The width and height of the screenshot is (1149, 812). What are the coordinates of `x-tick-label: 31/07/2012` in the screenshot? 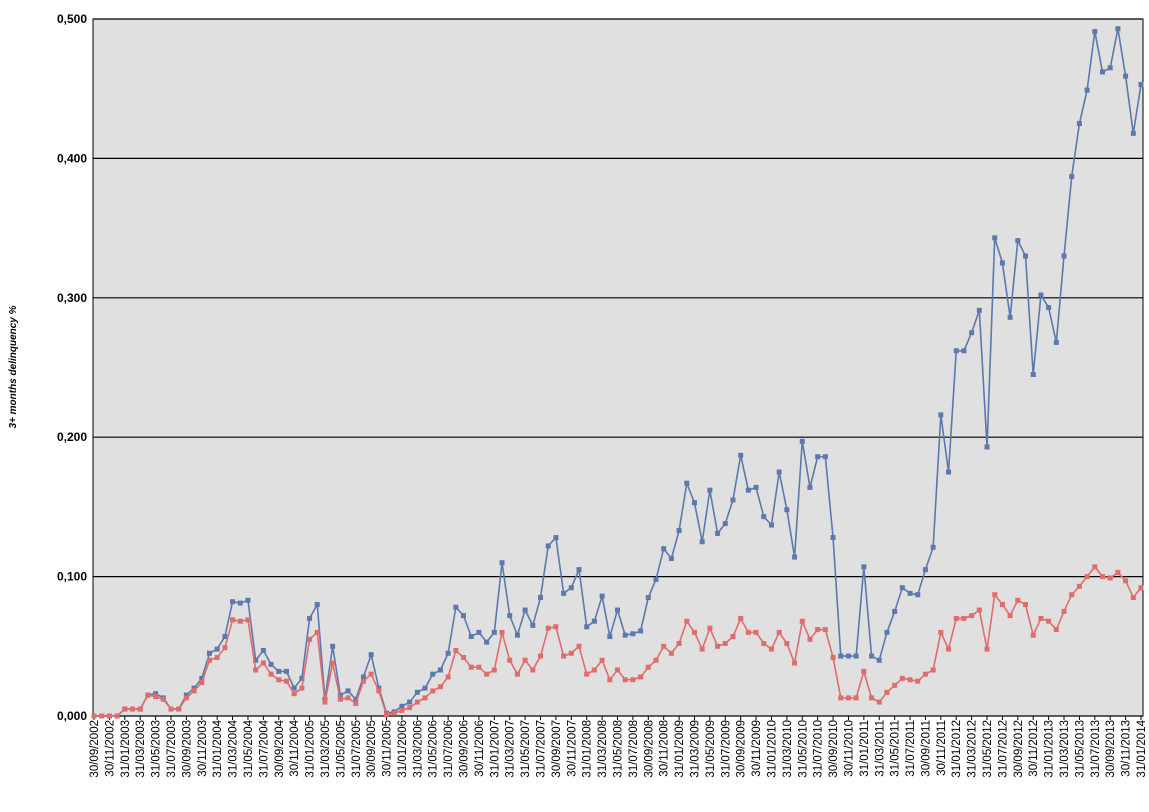 It's located at (1003, 749).